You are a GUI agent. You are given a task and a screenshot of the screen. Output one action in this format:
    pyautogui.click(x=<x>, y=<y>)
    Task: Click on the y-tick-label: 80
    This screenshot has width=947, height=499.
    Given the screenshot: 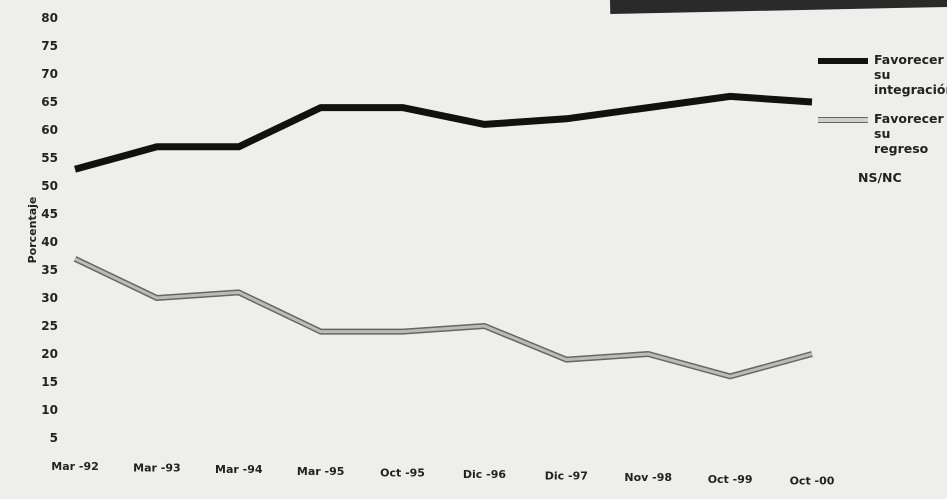 What is the action you would take?
    pyautogui.click(x=49, y=18)
    